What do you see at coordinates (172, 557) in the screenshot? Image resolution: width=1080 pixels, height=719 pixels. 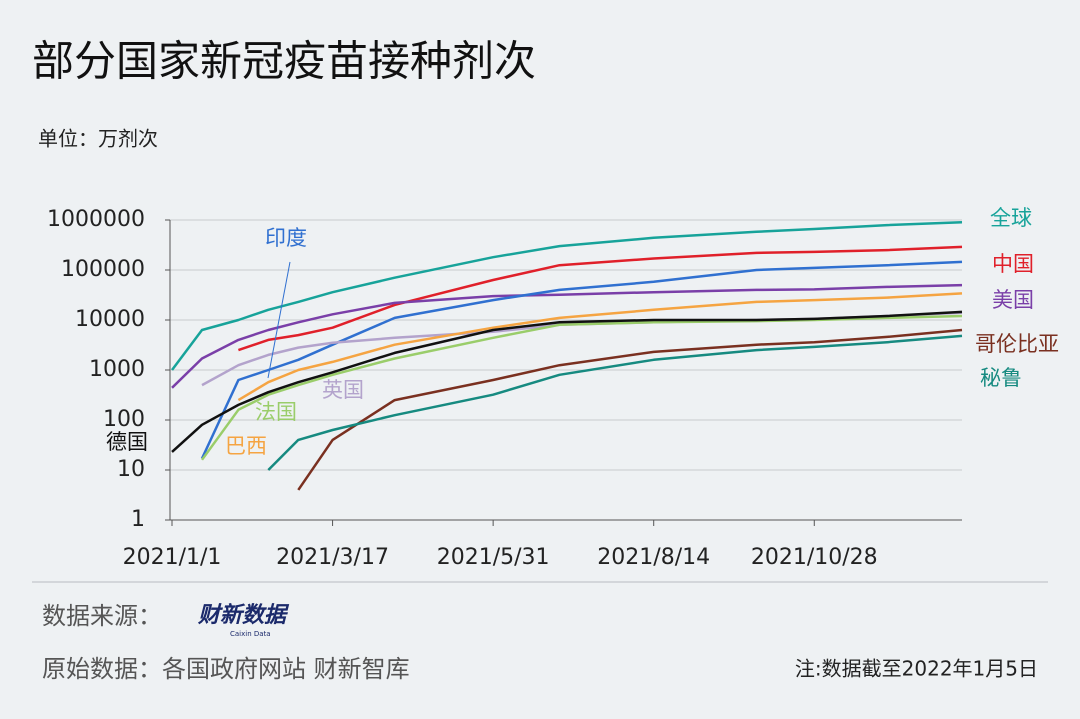 I see `x-tick-label: 2021/1/1` at bounding box center [172, 557].